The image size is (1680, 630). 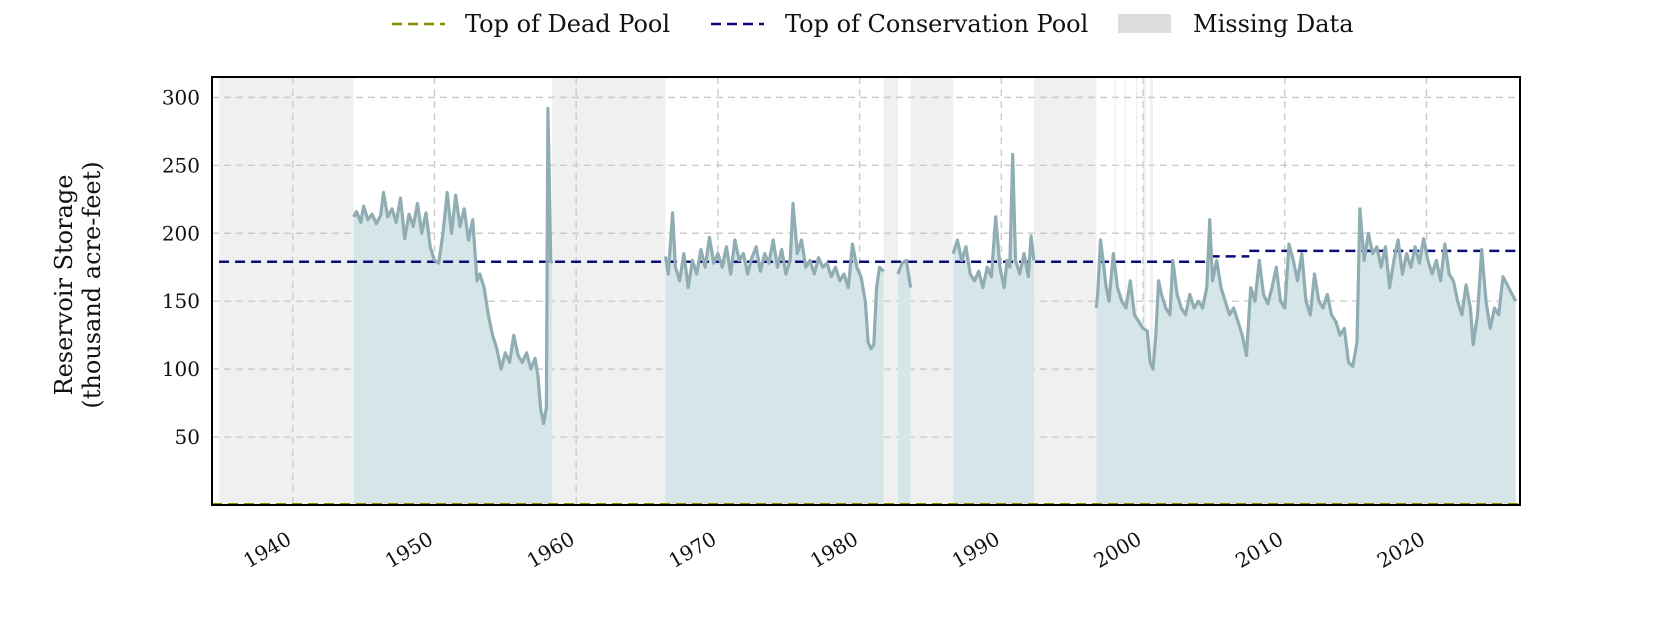 I want to click on x-tick-1940: 1940, so click(x=267, y=550).